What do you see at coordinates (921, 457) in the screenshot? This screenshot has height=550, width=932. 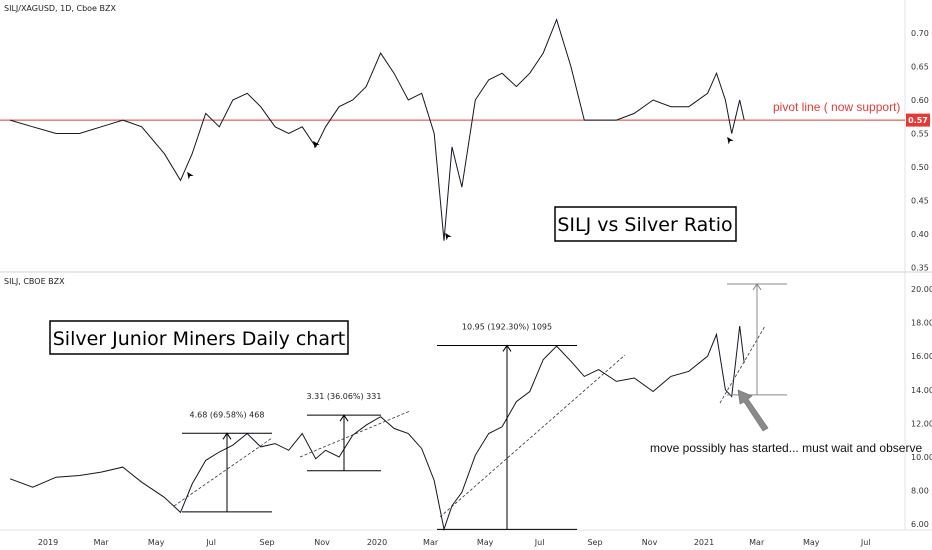 I see `y-tick-label: 10.00` at bounding box center [921, 457].